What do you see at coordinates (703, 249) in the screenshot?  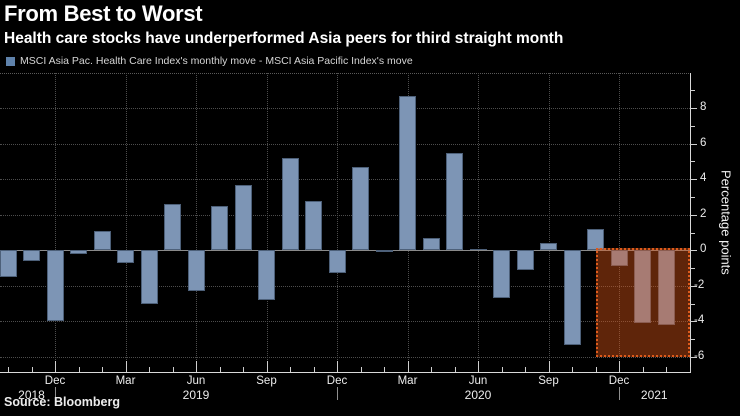 I see `y-tick-label: 0` at bounding box center [703, 249].